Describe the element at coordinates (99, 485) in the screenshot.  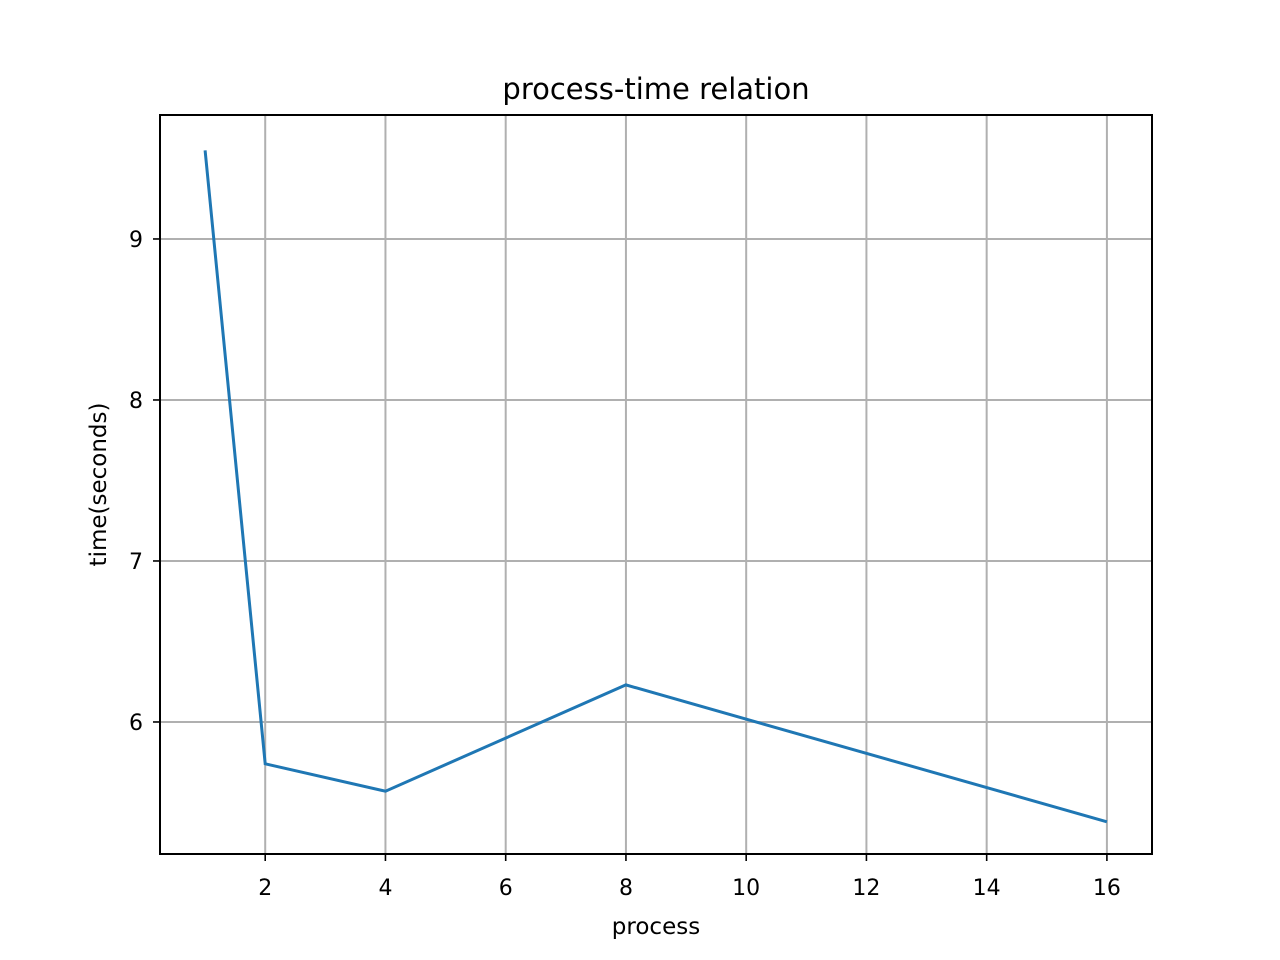
I see `y-axis-label: time(seconds)` at that location.